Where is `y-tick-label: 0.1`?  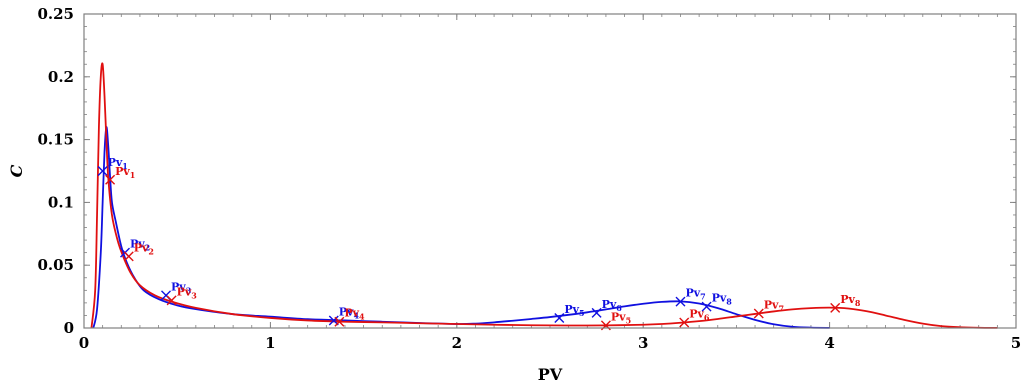
y-tick-label: 0.1 is located at coordinates (61, 202).